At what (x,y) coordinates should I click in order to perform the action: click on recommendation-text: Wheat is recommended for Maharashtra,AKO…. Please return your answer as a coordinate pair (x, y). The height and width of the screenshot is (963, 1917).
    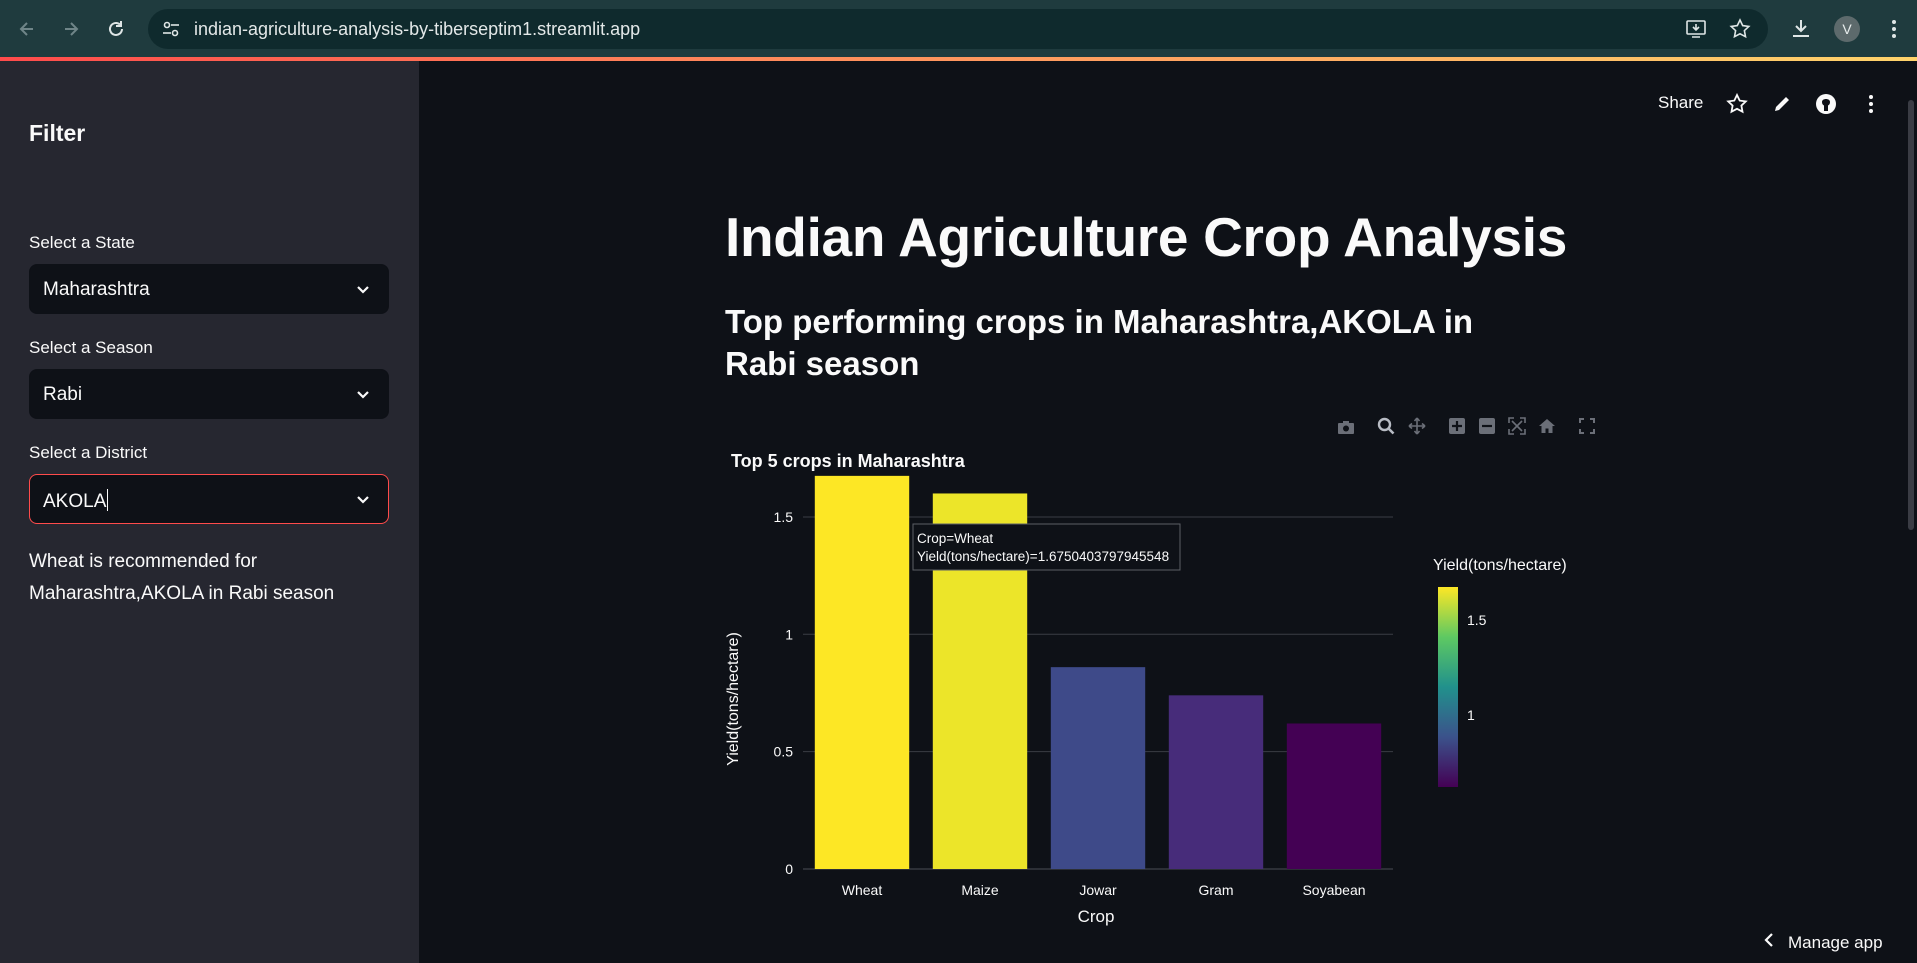
    Looking at the image, I should click on (182, 577).